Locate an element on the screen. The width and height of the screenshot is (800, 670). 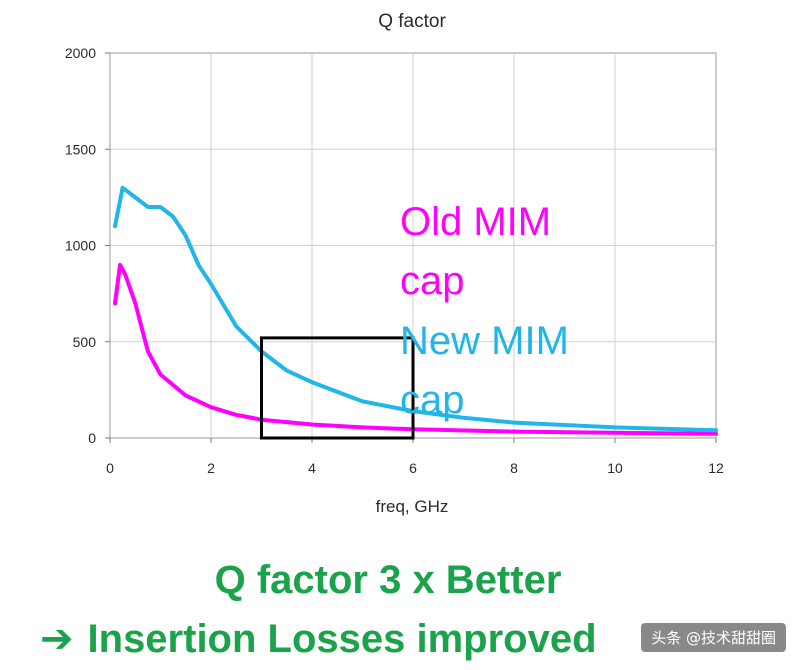
headline-insertion-losses: ➔ Insertion Losses improved is located at coordinates (420, 639).